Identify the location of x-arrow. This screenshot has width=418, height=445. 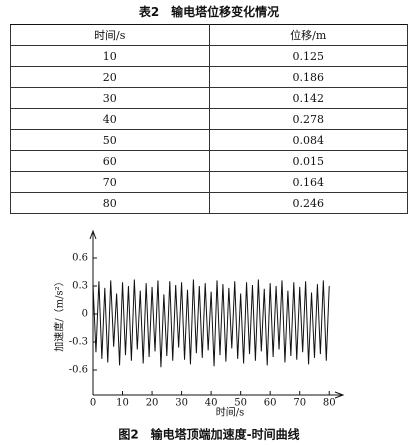
(339, 395).